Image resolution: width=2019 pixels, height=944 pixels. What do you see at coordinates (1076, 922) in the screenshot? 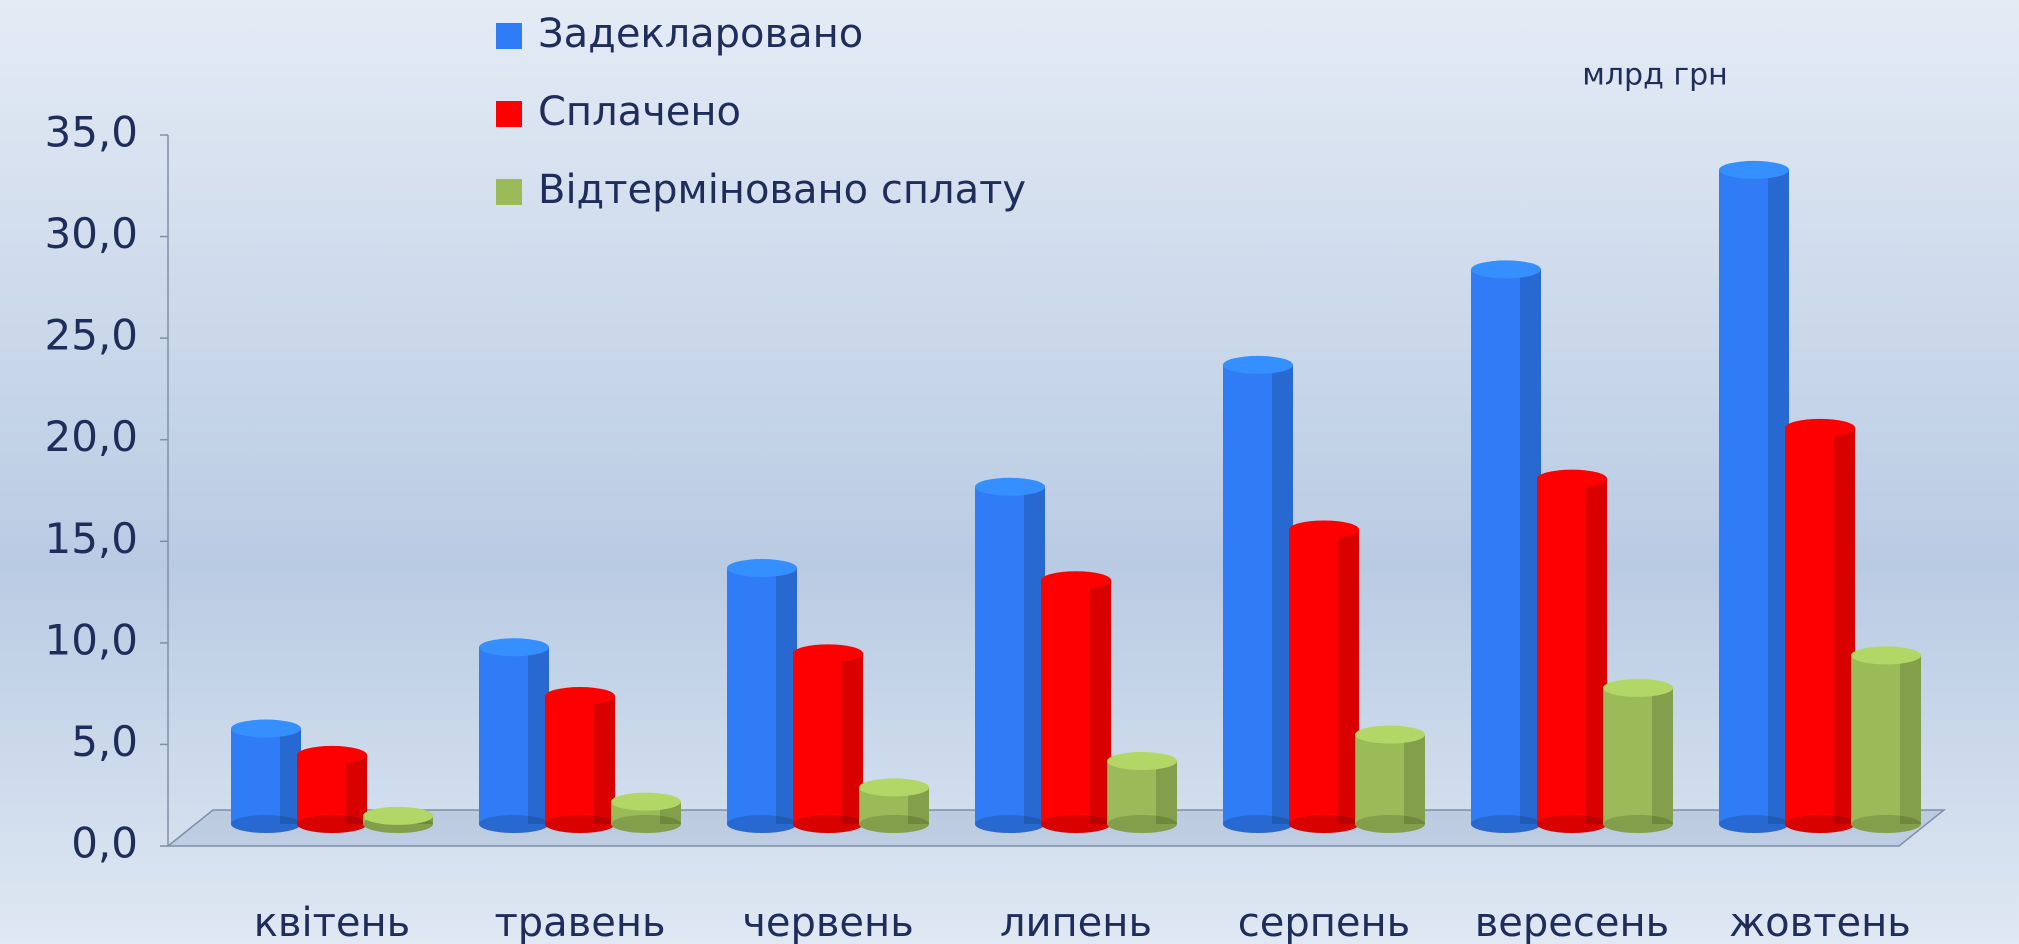
I see `x-tick-label: липень` at bounding box center [1076, 922].